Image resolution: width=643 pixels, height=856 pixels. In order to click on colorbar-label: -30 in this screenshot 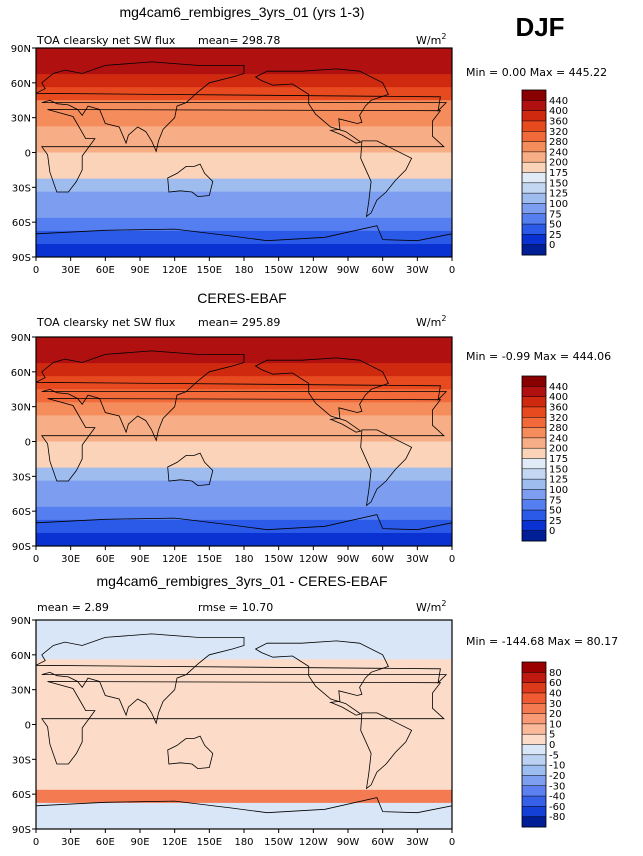, I will do `click(557, 786)`.